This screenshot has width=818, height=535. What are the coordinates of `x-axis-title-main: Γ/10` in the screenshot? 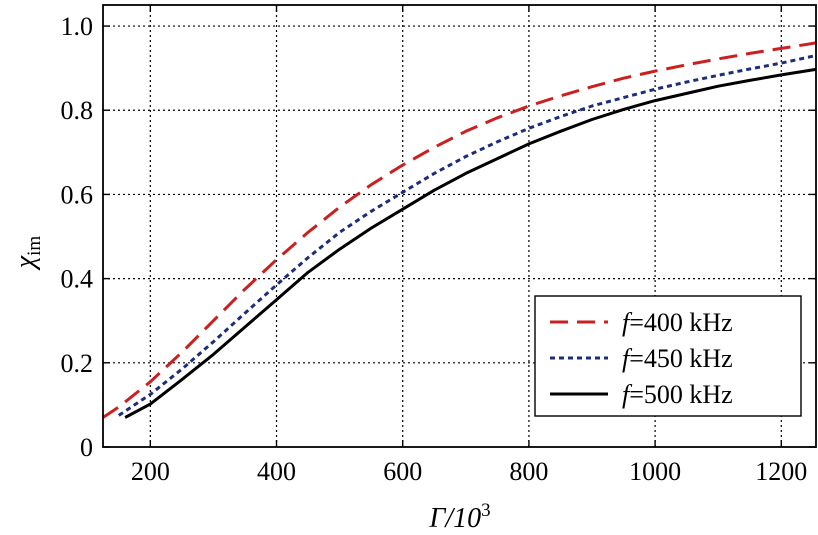 It's located at (454, 518).